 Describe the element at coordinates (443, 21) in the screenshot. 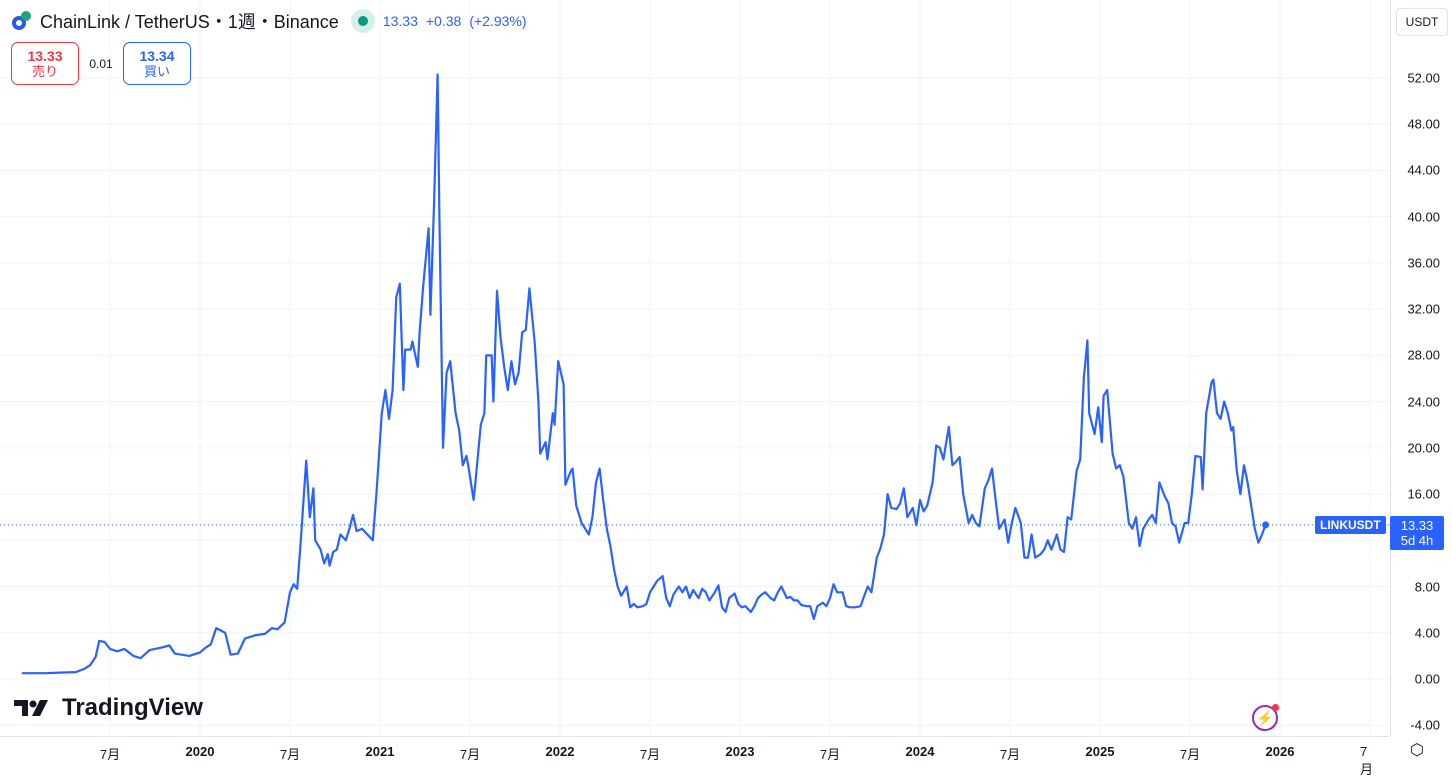

I see `price-change: +0.38` at that location.